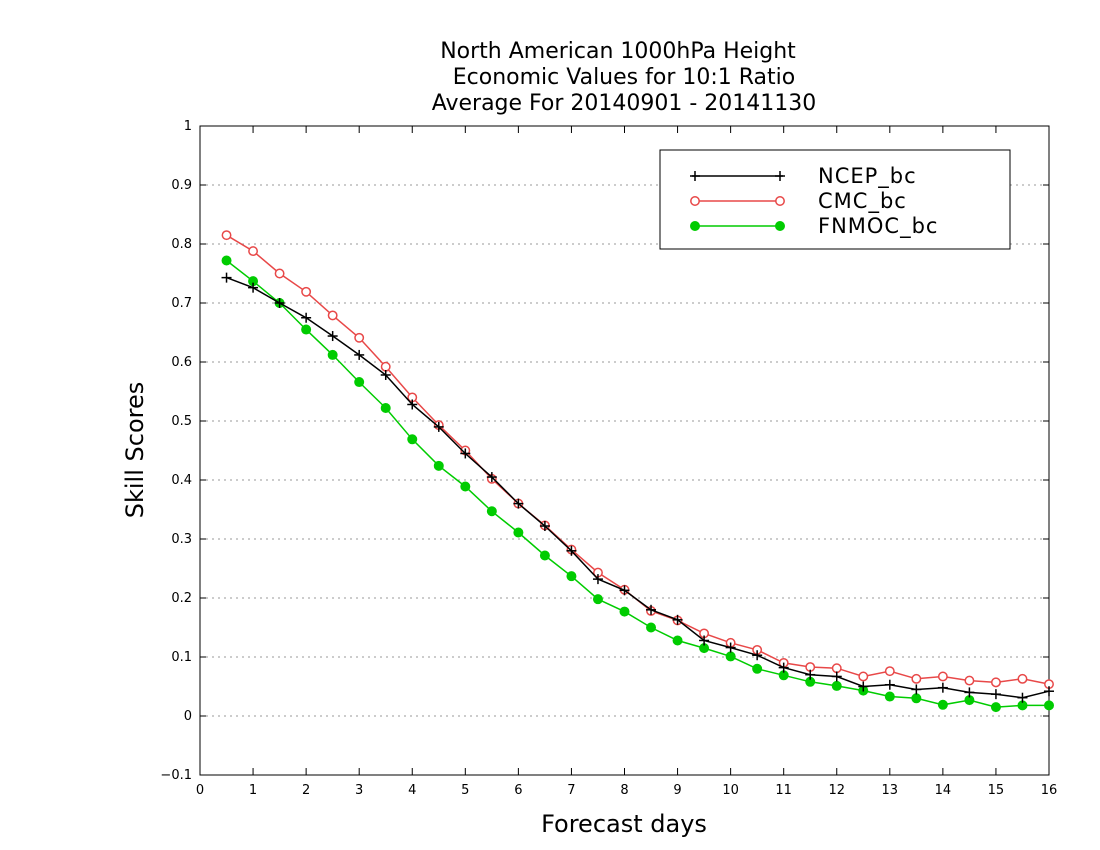  Describe the element at coordinates (1049, 790) in the screenshot. I see `x-tick-label: 16` at that location.